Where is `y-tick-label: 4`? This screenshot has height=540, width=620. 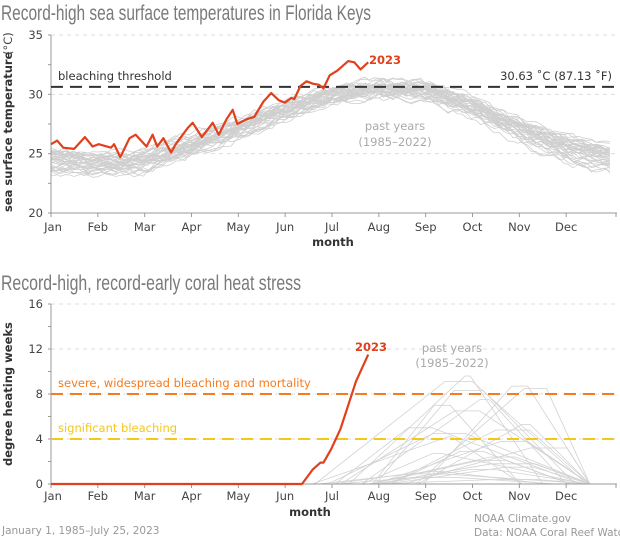
y-tick-label: 4 is located at coordinates (39, 439).